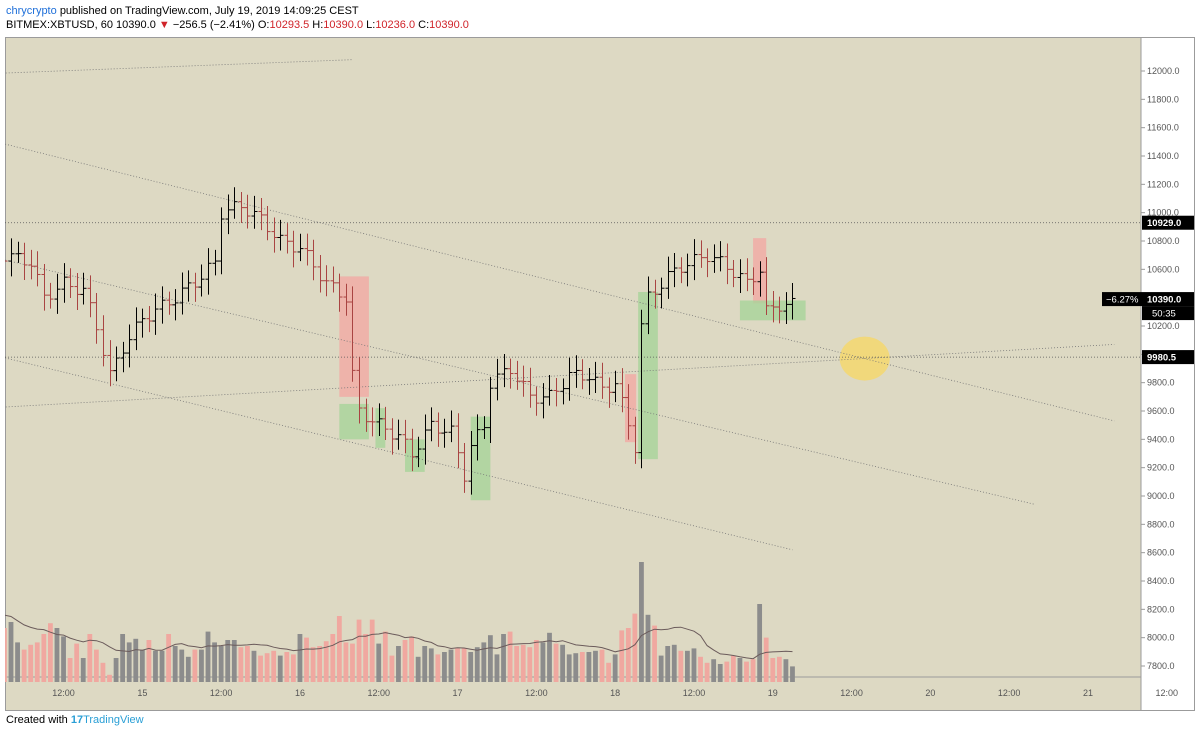 The height and width of the screenshot is (735, 1200). Describe the element at coordinates (136, 25) in the screenshot. I see `last-price: 10390.0` at that location.